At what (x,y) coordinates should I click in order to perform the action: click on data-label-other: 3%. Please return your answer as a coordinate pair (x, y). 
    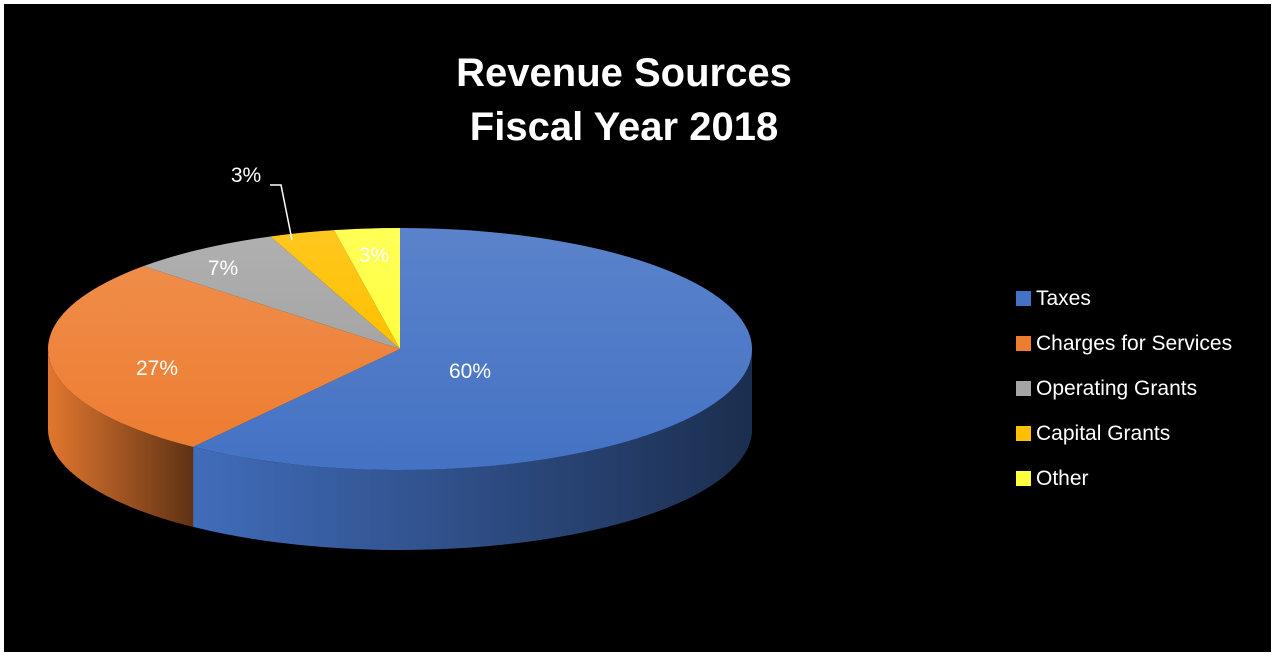
    Looking at the image, I should click on (374, 255).